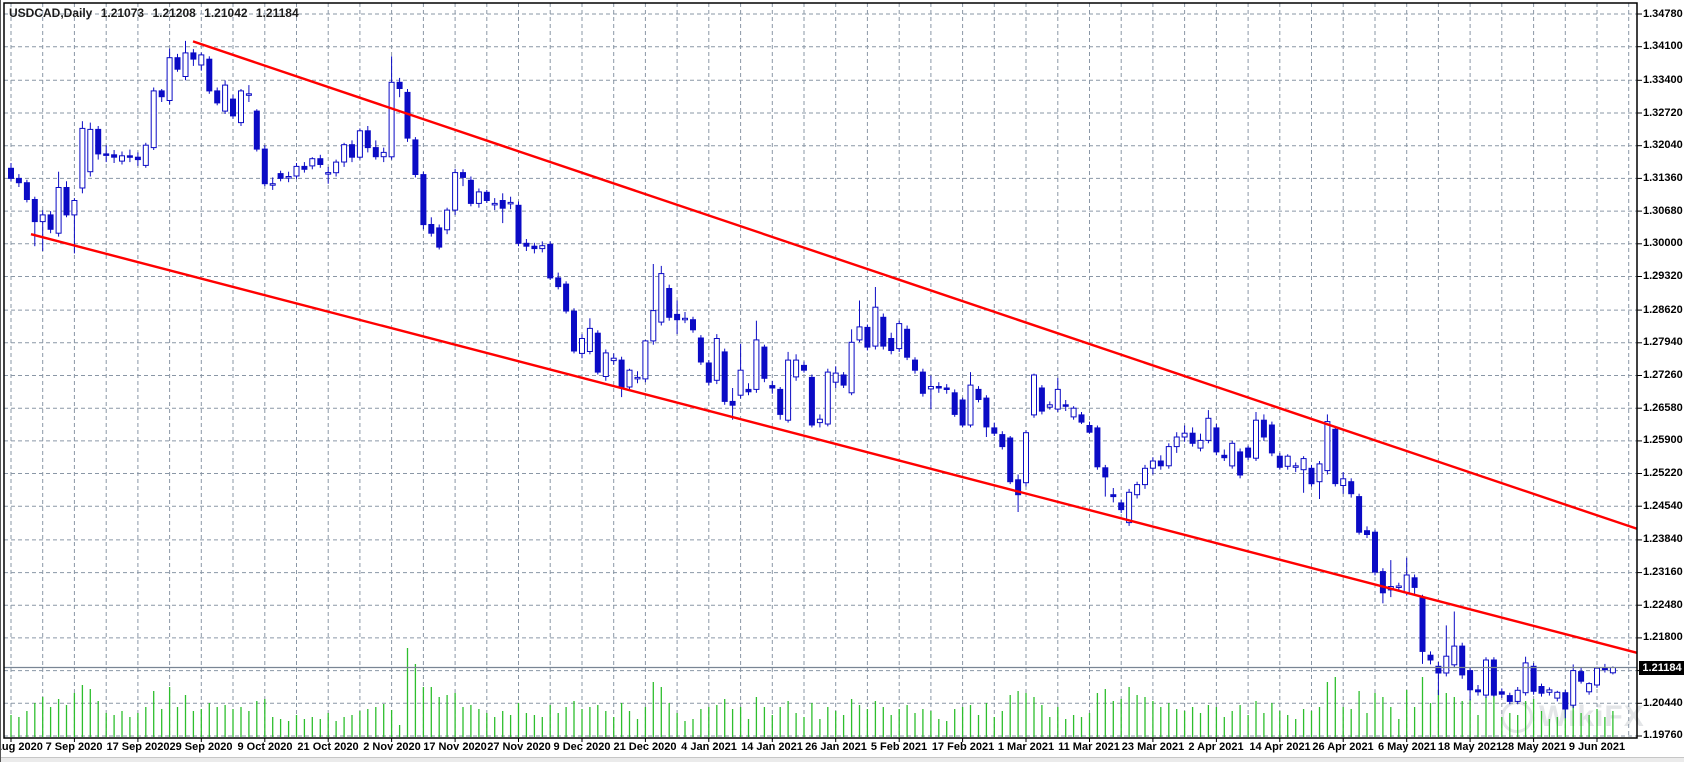 Image resolution: width=1684 pixels, height=762 pixels. I want to click on date-axis-label: 14 Apr 2021, so click(1280, 747).